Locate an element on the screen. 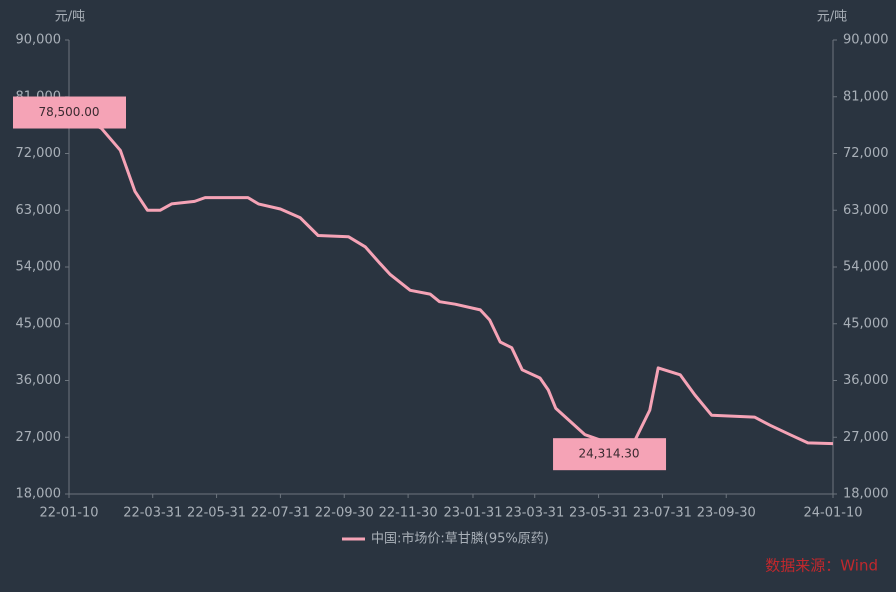 The width and height of the screenshot is (896, 592). x-tick-label: 22-11-30 is located at coordinates (408, 513).